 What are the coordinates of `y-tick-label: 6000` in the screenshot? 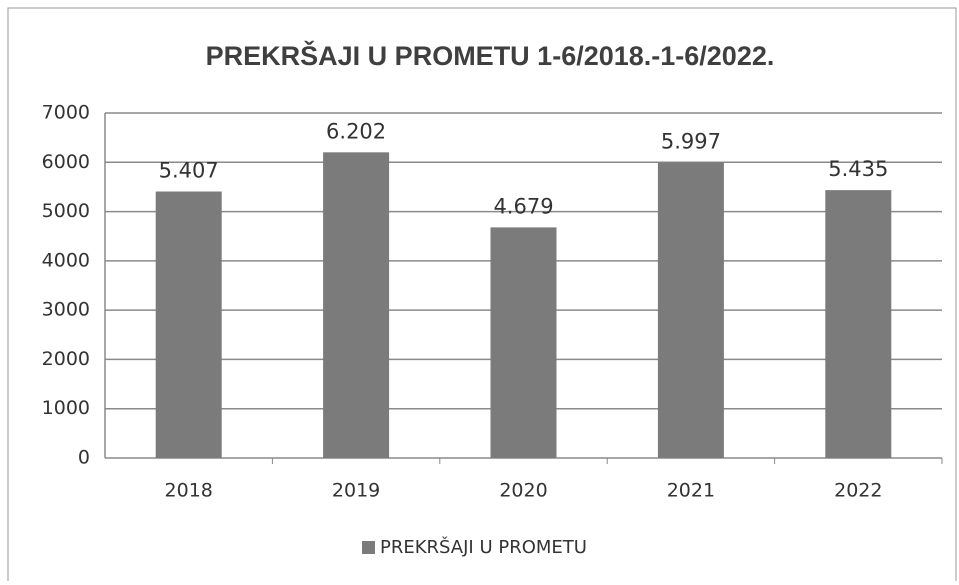 It's located at (66, 162).